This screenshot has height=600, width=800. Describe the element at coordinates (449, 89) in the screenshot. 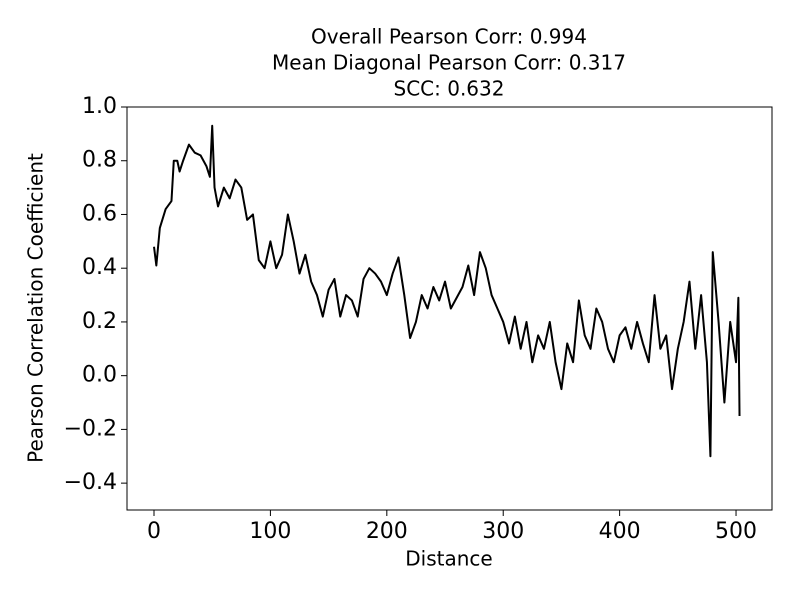

I see `chart-title: SCC: 0.632` at that location.